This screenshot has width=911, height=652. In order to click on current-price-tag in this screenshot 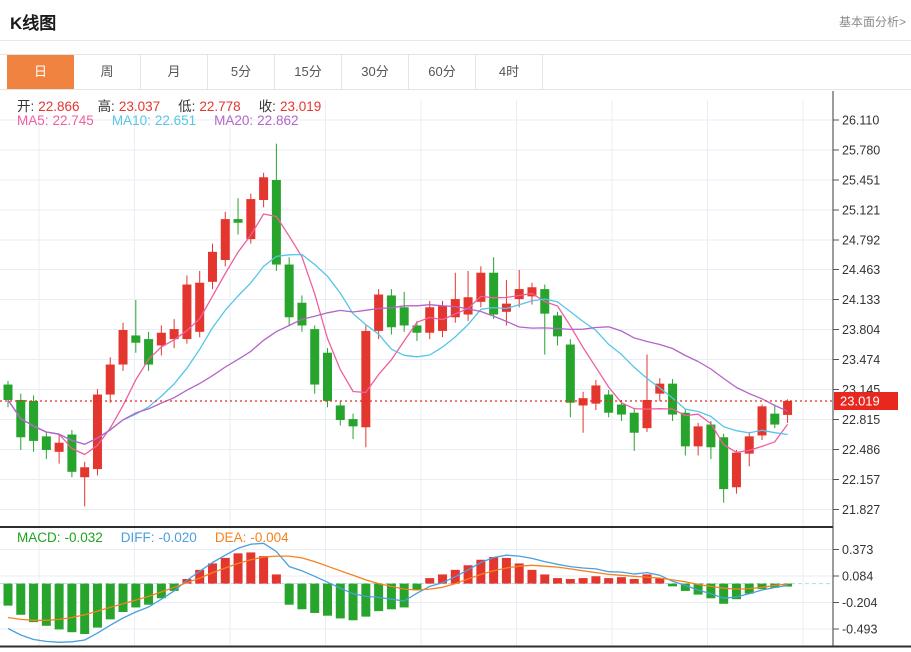, I will do `click(866, 401)`.